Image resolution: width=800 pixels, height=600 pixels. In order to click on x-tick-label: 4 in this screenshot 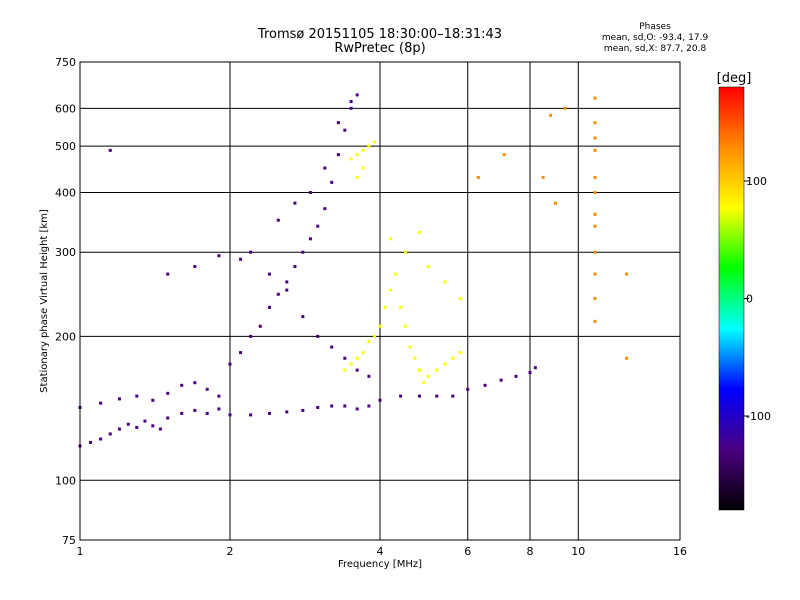, I will do `click(380, 551)`.